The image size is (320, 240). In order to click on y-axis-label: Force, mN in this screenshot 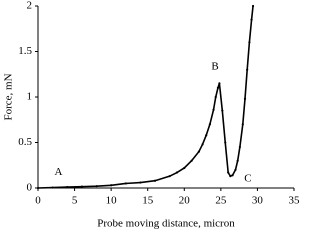, I will do `click(9, 96)`.